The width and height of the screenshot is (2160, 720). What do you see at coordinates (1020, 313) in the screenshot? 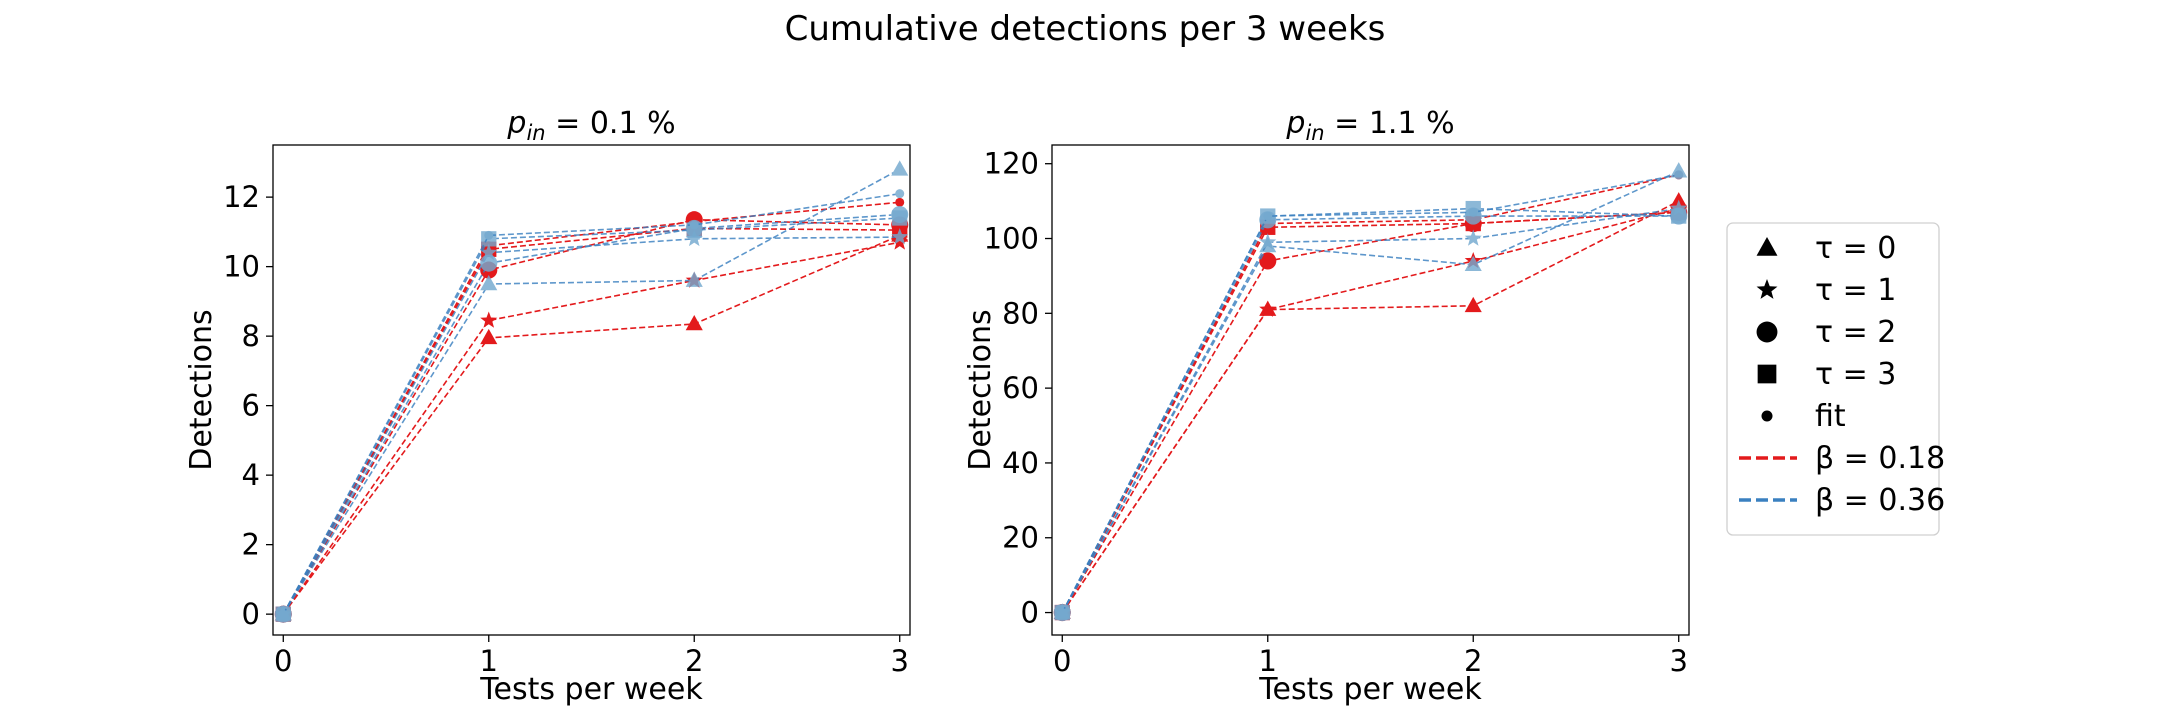
I see `y-tick-label: 80` at bounding box center [1020, 313].